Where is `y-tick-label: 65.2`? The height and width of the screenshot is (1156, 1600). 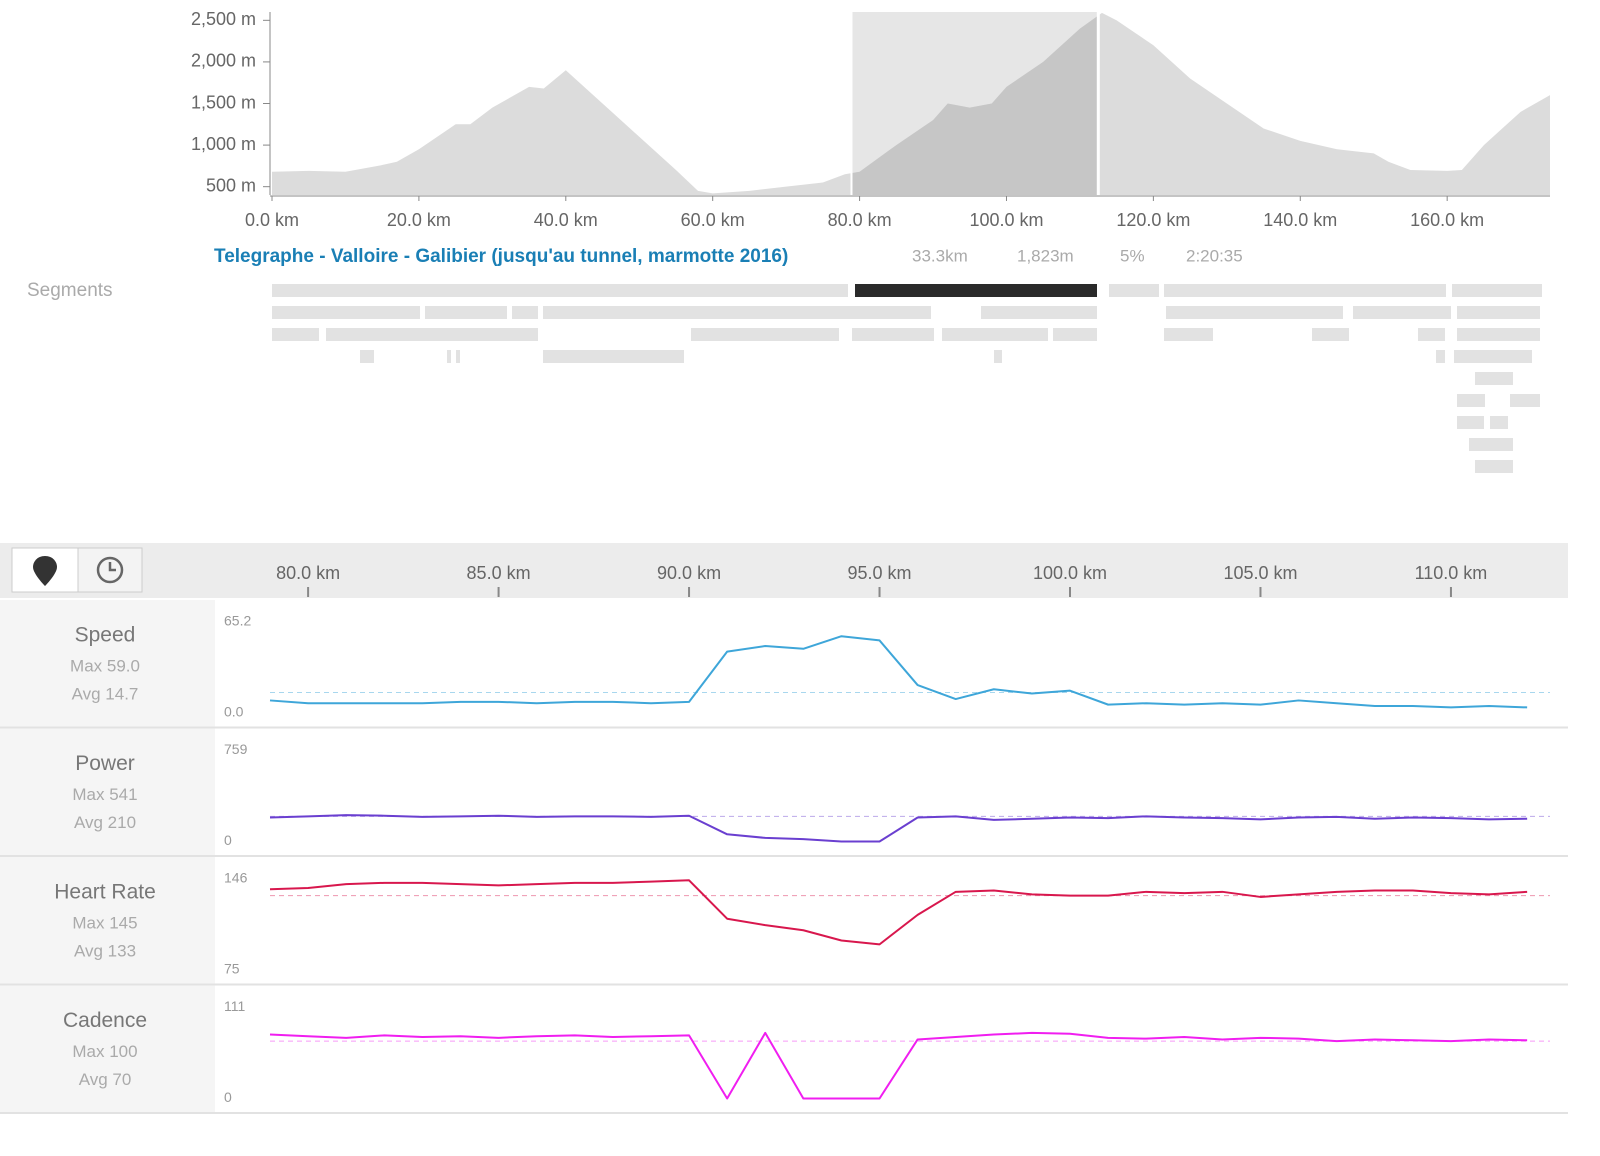
y-tick-label: 65.2 is located at coordinates (237, 621).